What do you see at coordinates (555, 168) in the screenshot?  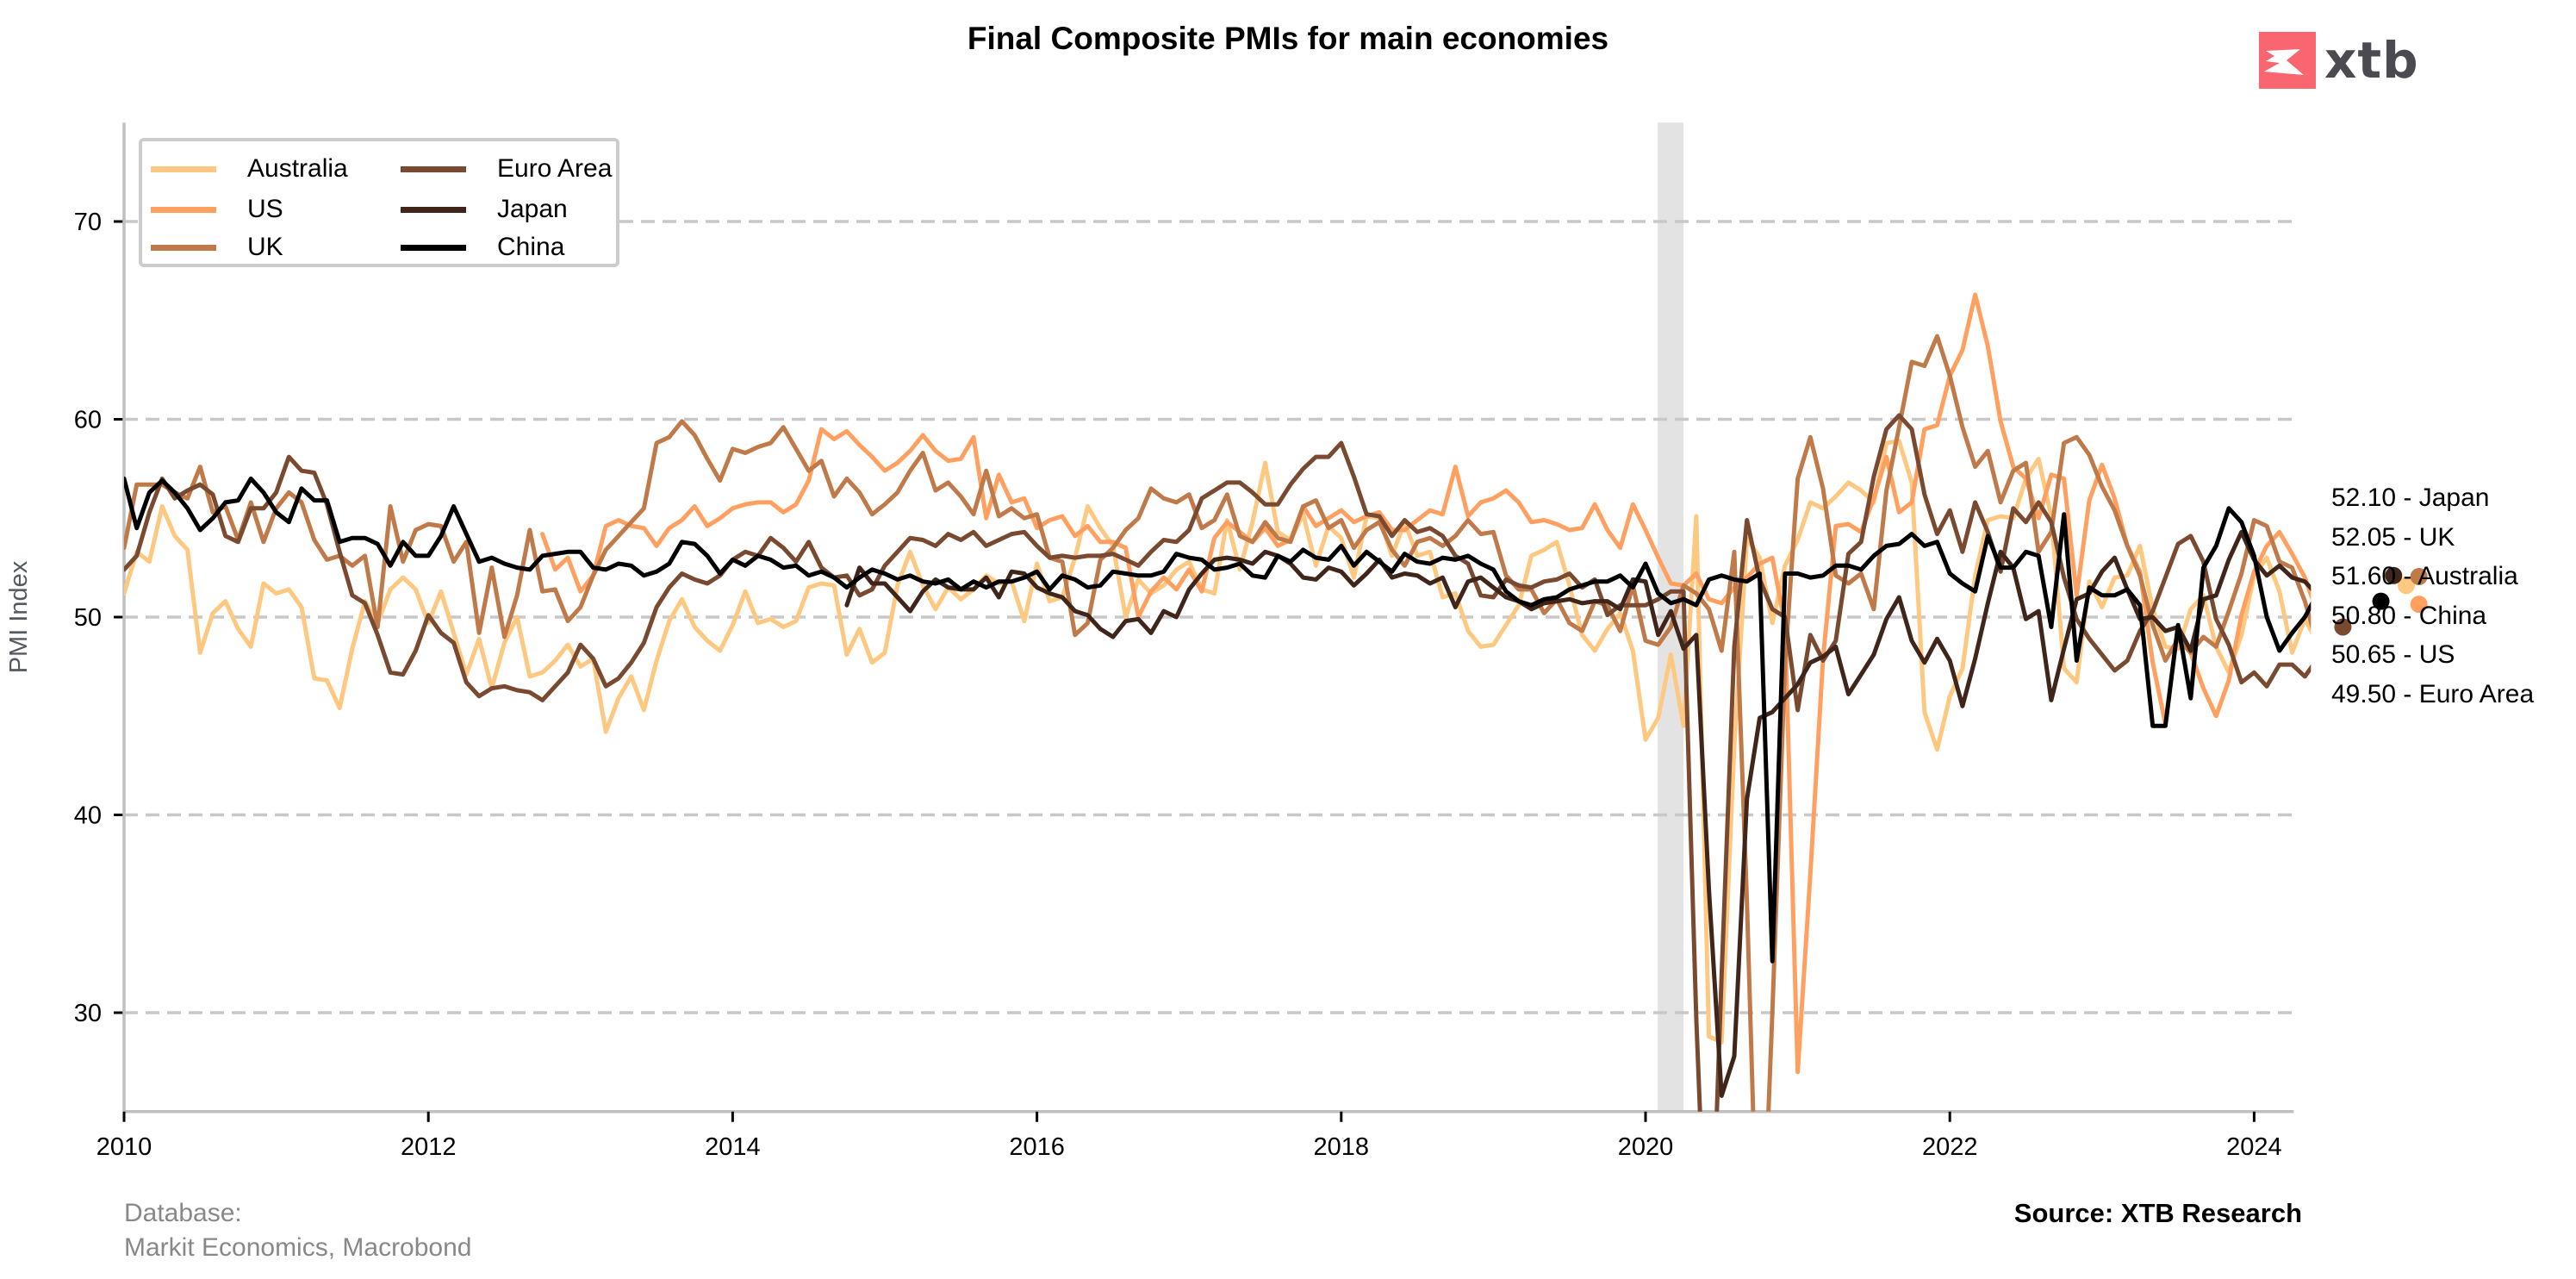 I see `legend-label: Euro Area` at bounding box center [555, 168].